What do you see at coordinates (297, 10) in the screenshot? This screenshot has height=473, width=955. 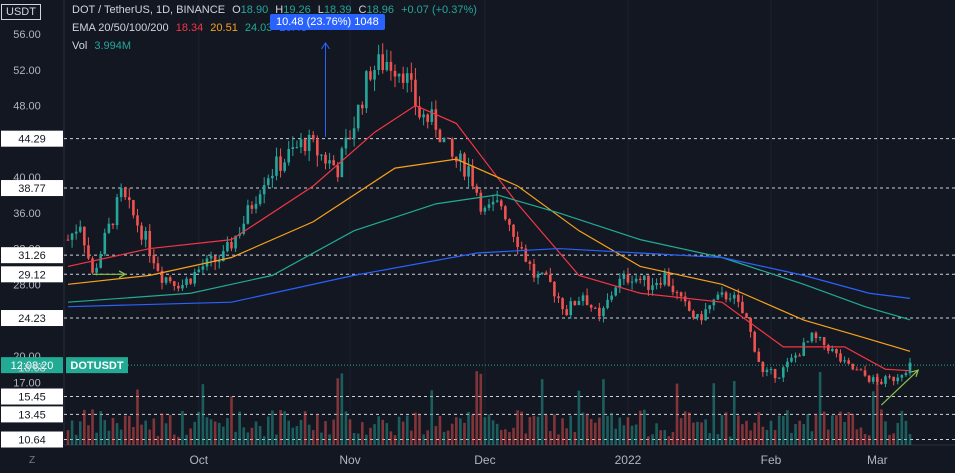 I see `ohlc-high: 19.26` at bounding box center [297, 10].